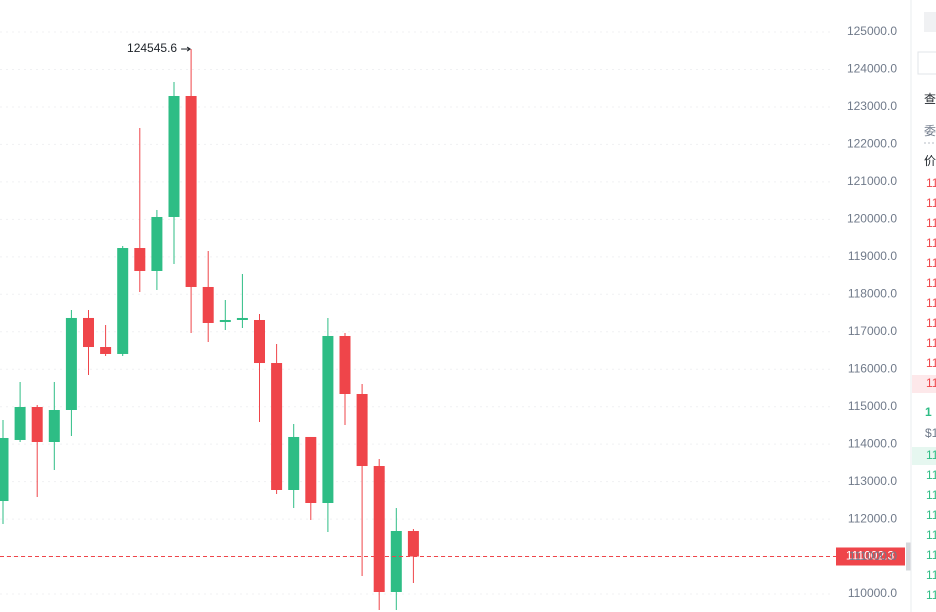  What do you see at coordinates (924, 456) in the screenshot?
I see `bid-highlight` at bounding box center [924, 456].